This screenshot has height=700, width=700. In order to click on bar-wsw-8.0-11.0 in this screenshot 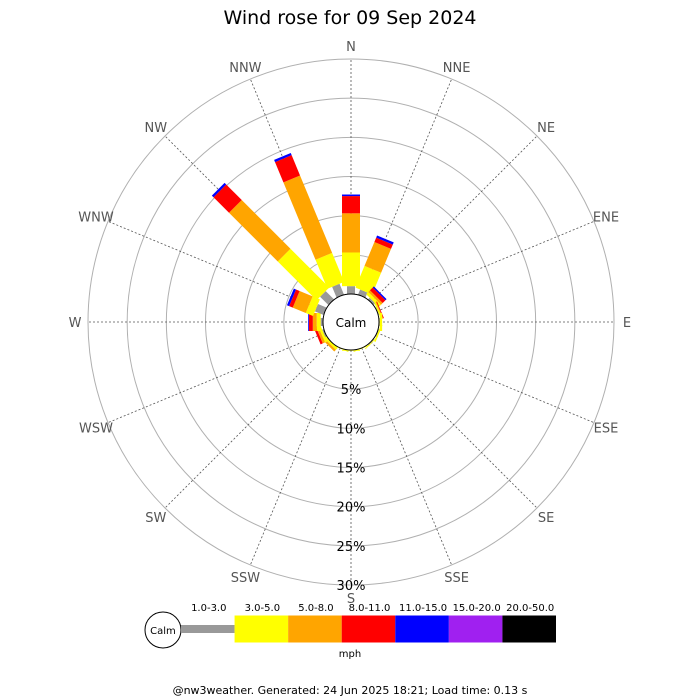, I will do `click(318, 335)`.